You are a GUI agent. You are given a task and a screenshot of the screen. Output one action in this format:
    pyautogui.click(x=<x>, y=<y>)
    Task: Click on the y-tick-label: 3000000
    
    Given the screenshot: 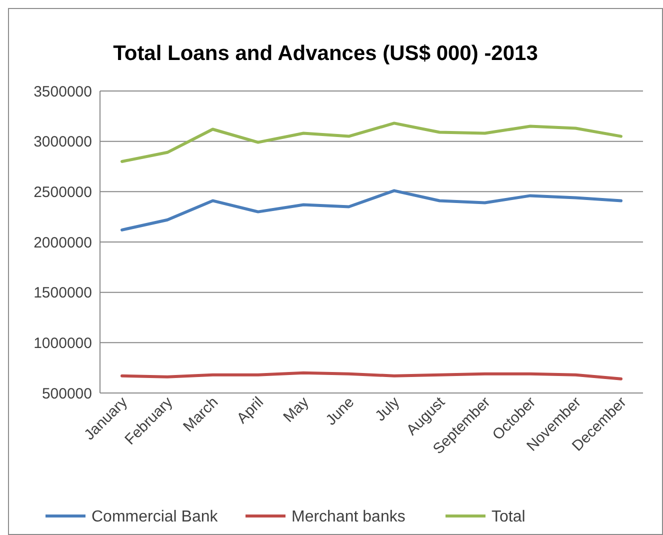 What is the action you would take?
    pyautogui.click(x=63, y=142)
    